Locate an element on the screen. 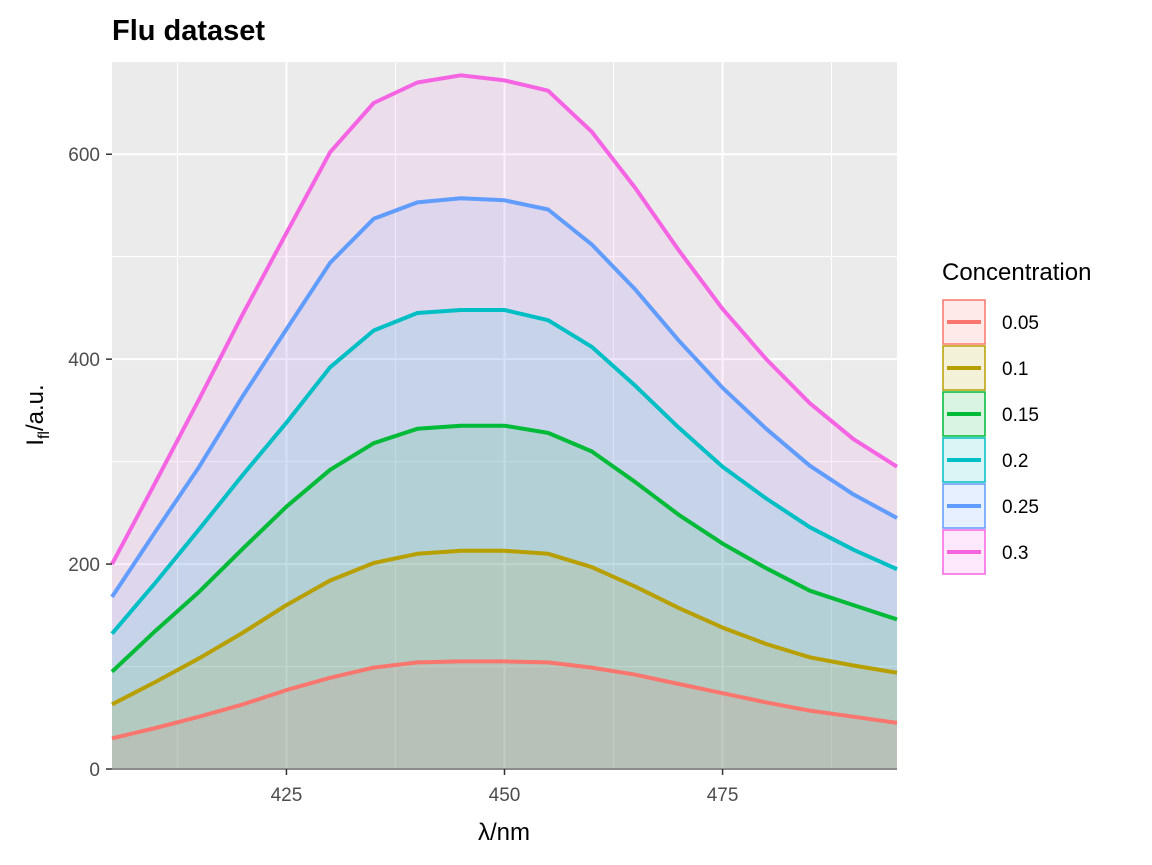 This screenshot has height=865, width=1152. legend-title: Concentration is located at coordinates (1016, 272).